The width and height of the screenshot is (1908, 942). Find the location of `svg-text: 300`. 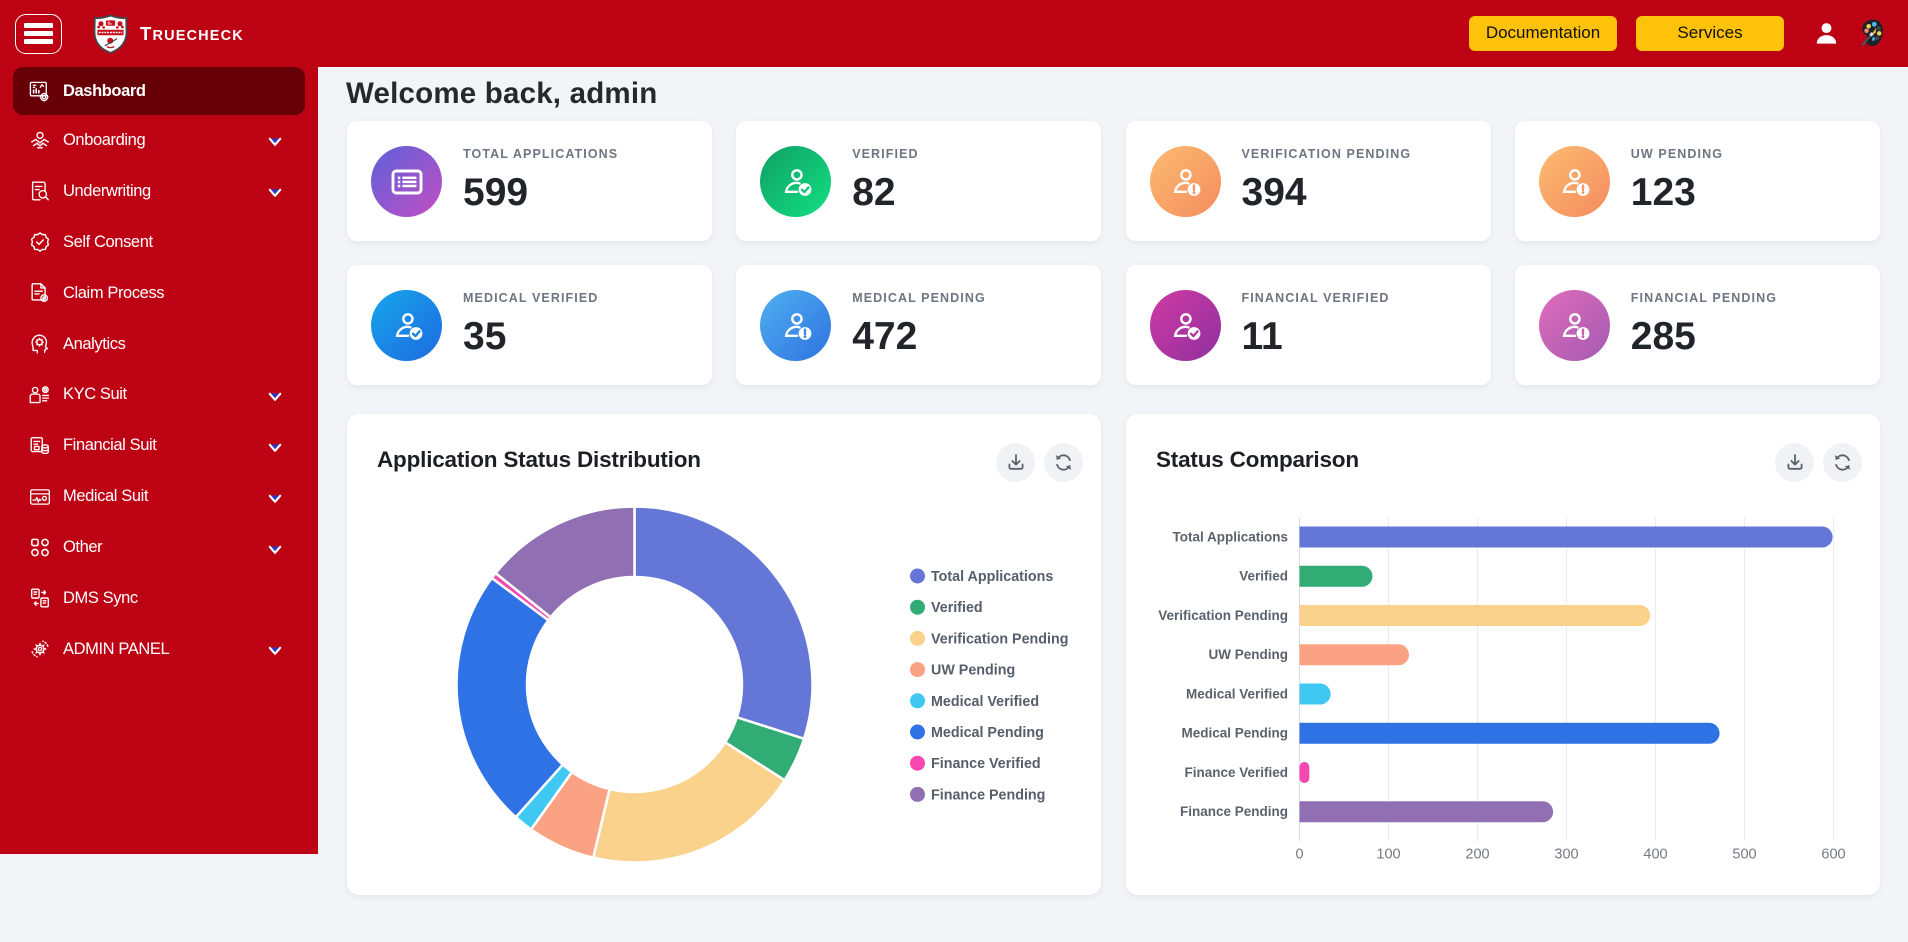

svg-text: 300 is located at coordinates (1566, 854).